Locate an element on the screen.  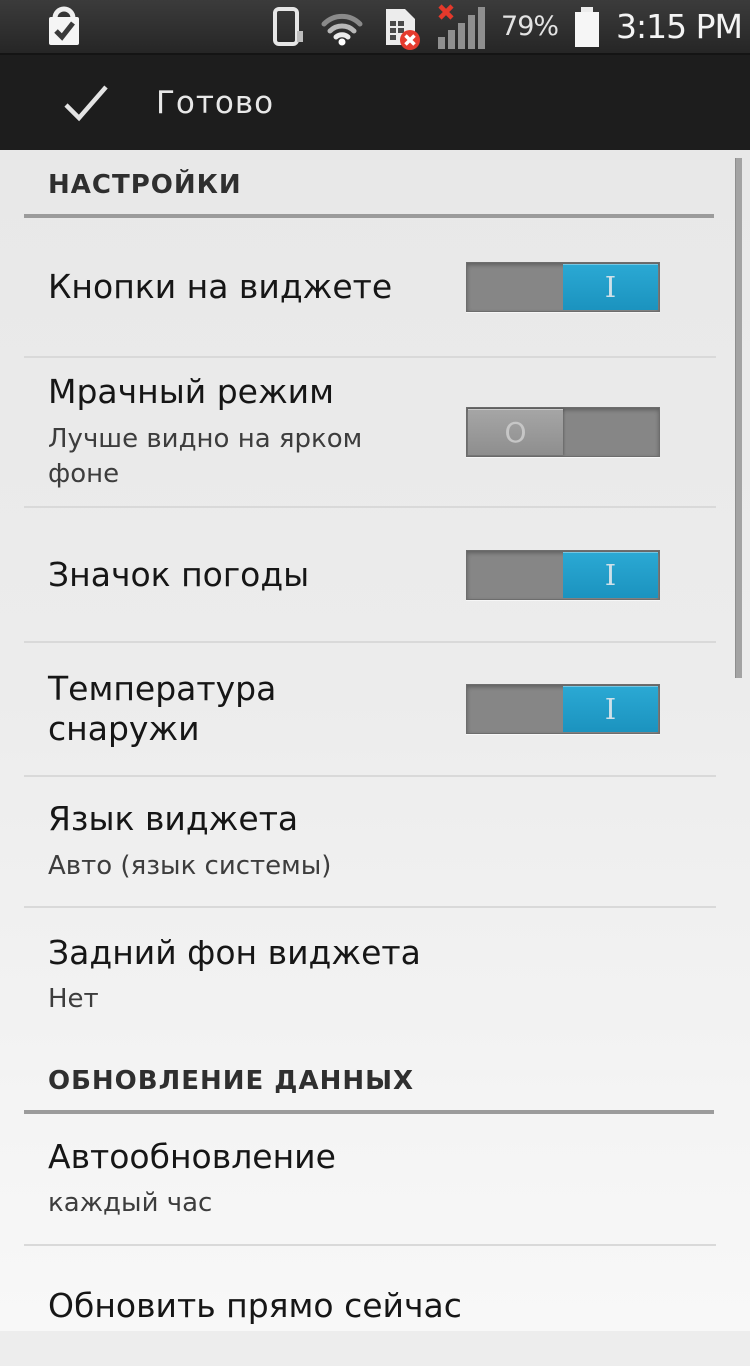
setting-title: Значок погоды is located at coordinates (179, 574).